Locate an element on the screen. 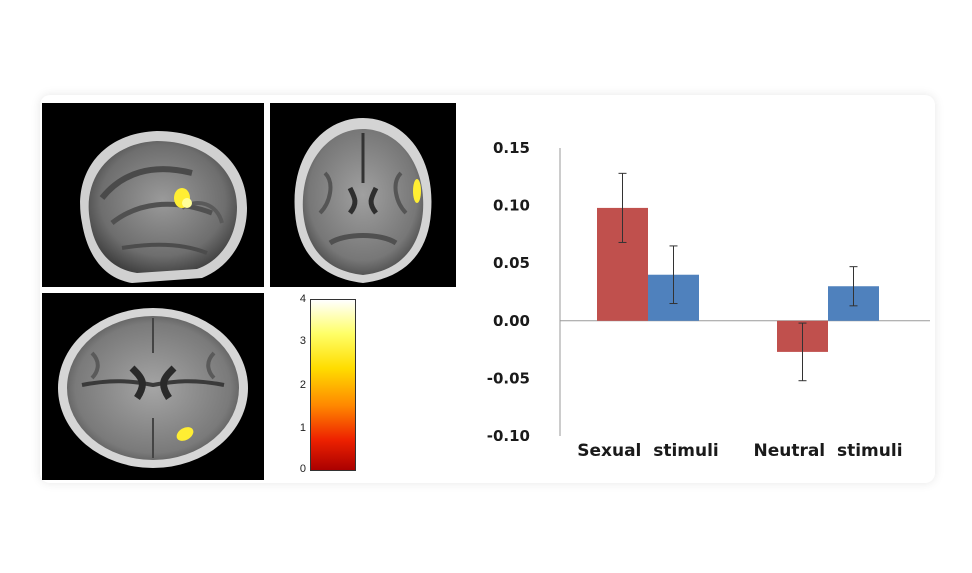 Image resolution: width=972 pixels, height=573 pixels. brain-coronal-slice is located at coordinates (363, 195).